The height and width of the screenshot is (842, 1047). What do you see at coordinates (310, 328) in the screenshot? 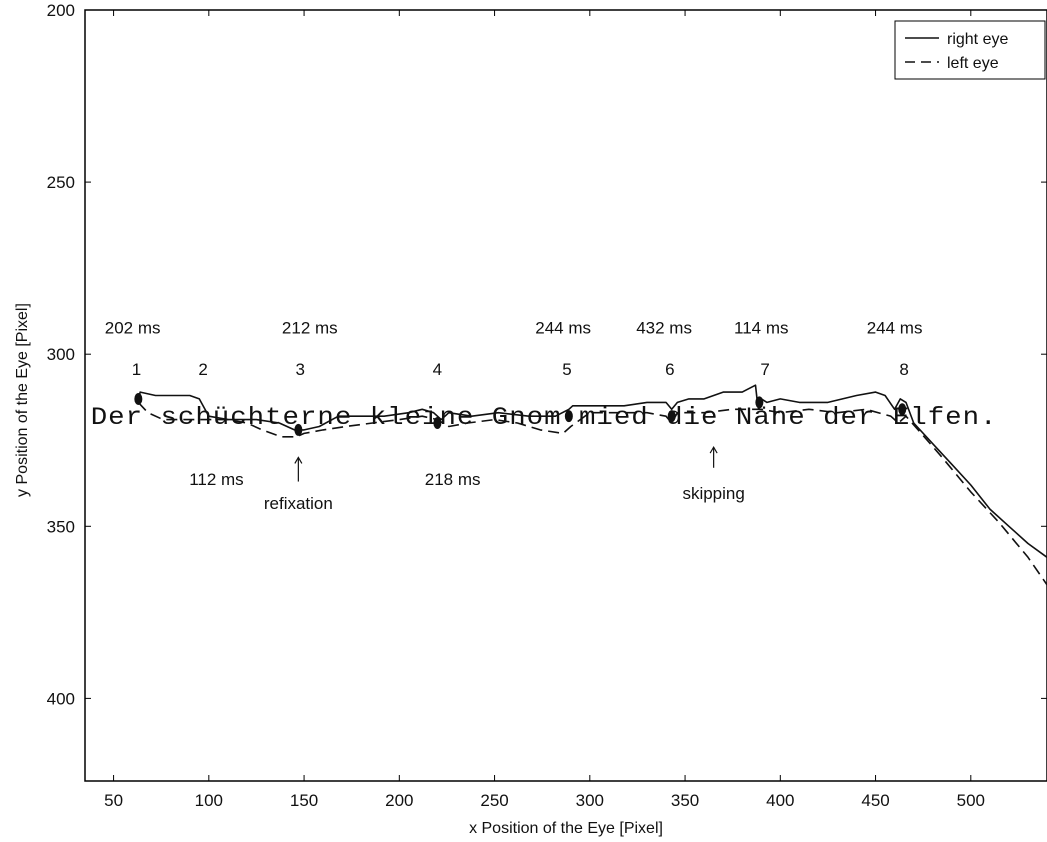
I see `fixation-duration: 212 ms` at bounding box center [310, 328].